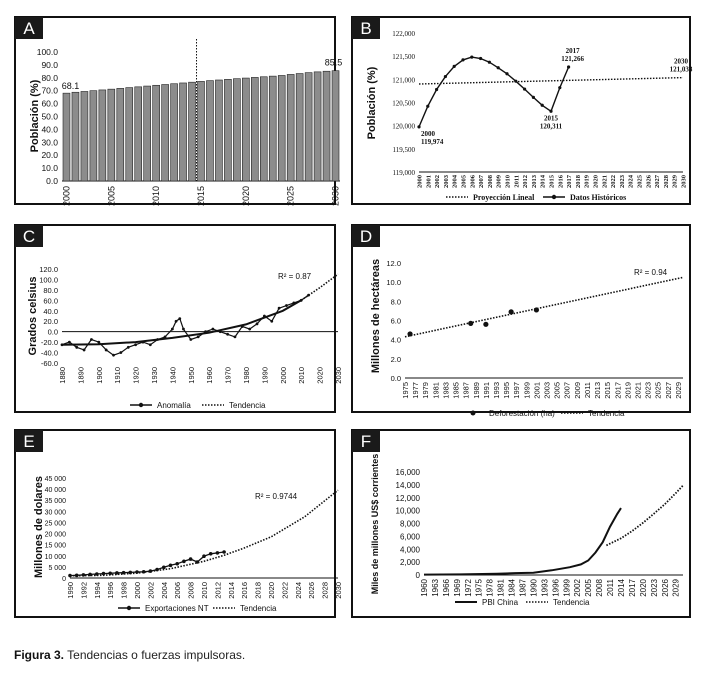 The height and width of the screenshot is (686, 705). I want to click on x-tick-label: 1985, so click(456, 390).